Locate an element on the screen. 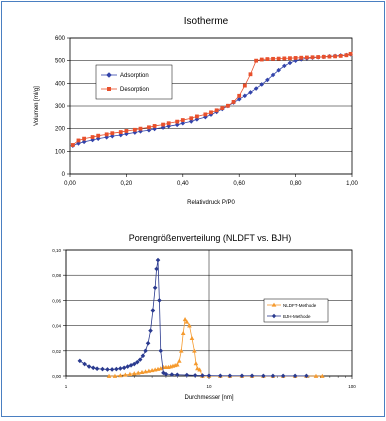  y-tick-label: 100 is located at coordinates (60, 152).